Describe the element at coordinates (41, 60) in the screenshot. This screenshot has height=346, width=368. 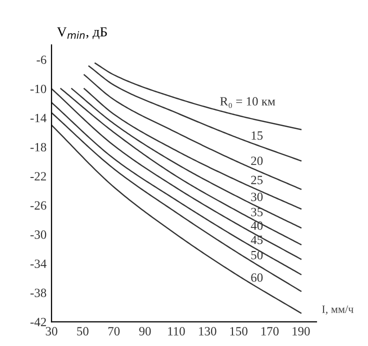
I see `y-tick-label: -6` at that location.